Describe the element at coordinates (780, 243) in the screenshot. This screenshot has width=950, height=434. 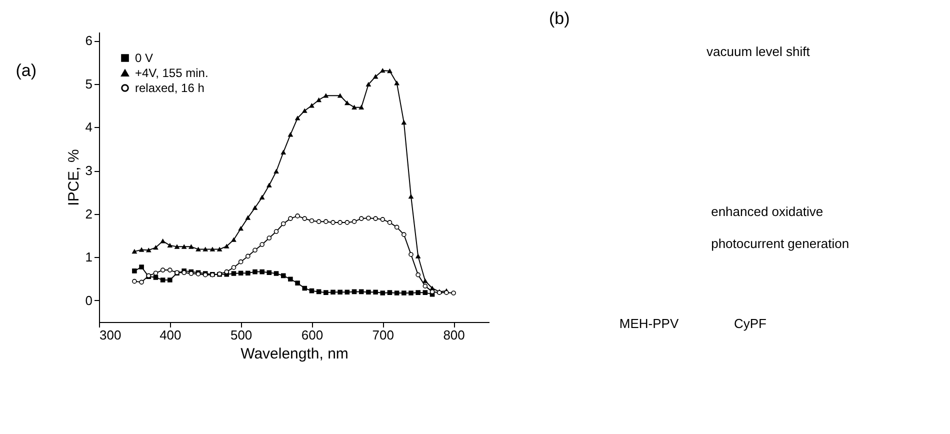
I see `text: photocurrent generation` at that location.